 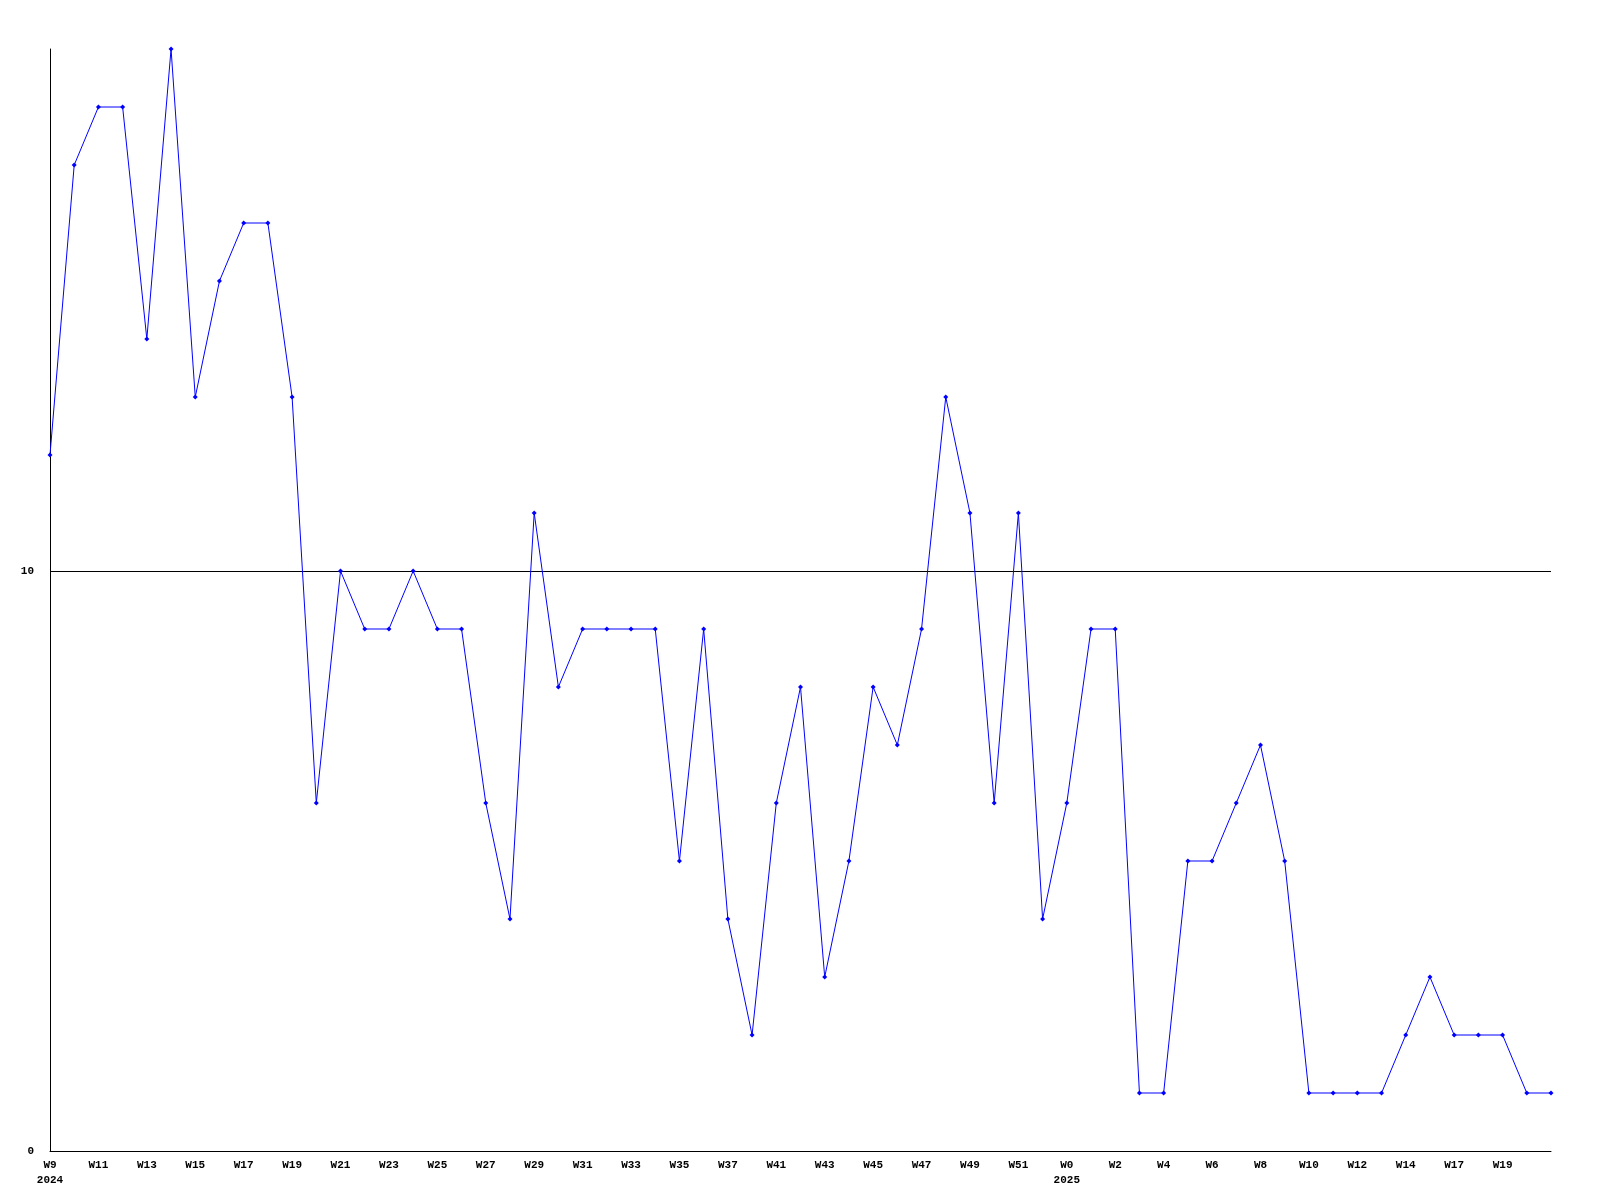 I want to click on x-tick-label: W29, so click(x=534, y=1164).